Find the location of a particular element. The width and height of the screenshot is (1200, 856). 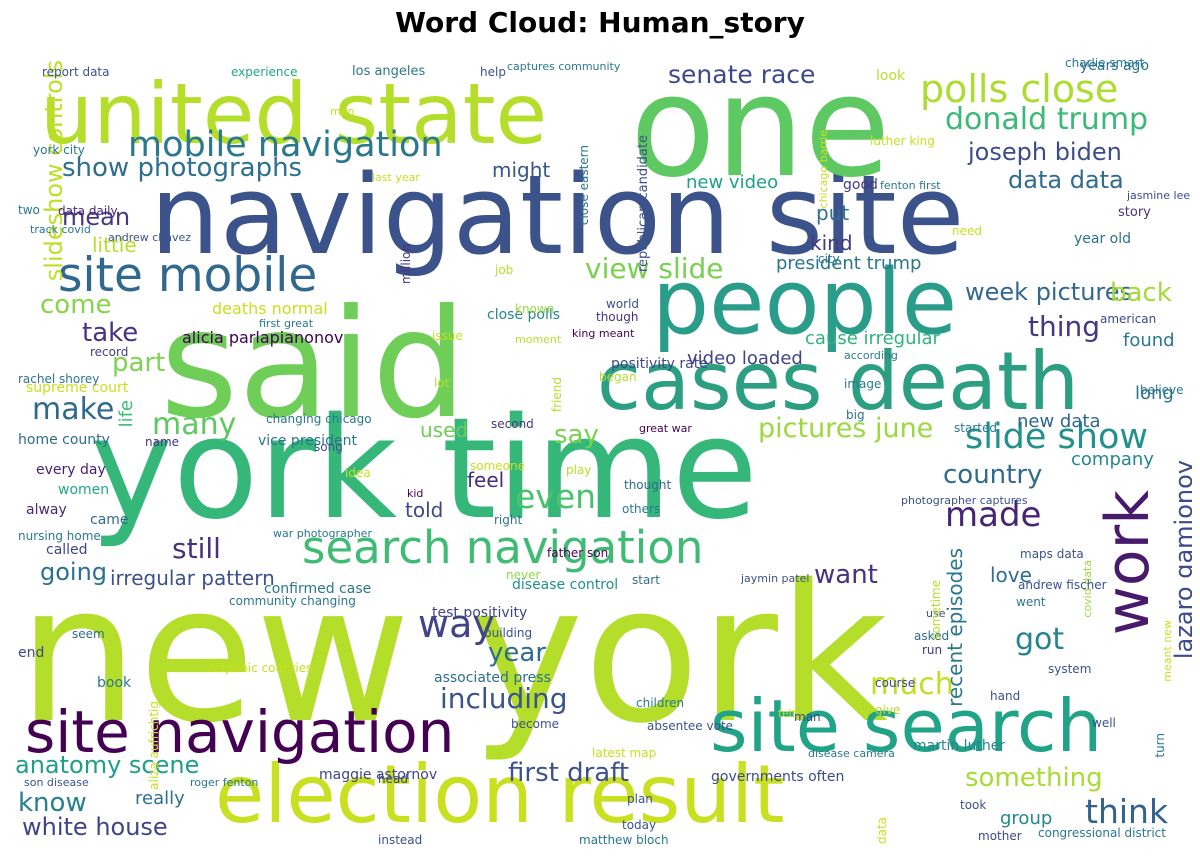

cloud-word: close eastern is located at coordinates (584, 185).